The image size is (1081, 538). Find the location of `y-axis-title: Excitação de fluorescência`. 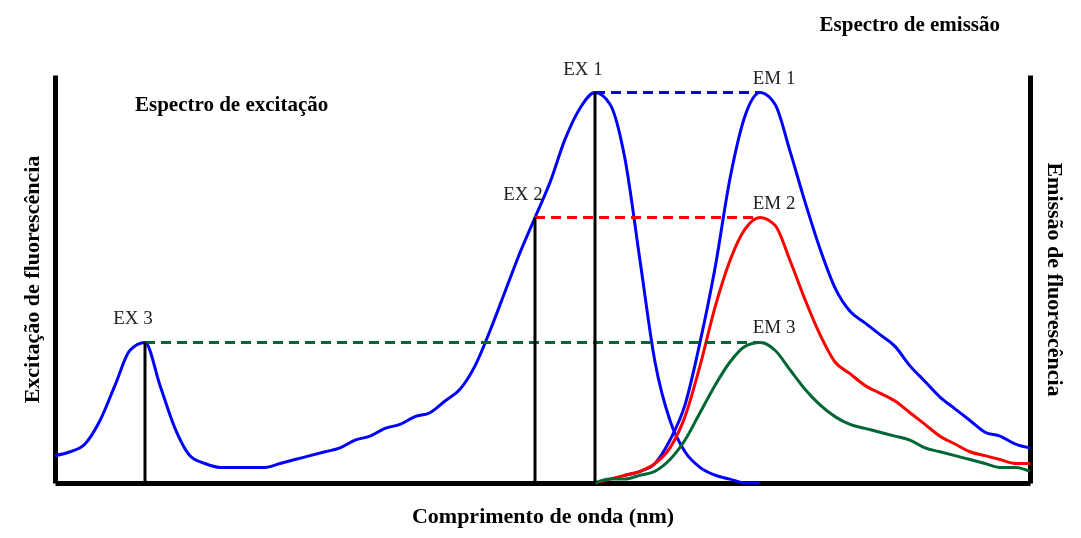

y-axis-title: Excitação de fluorescência is located at coordinates (31, 279).